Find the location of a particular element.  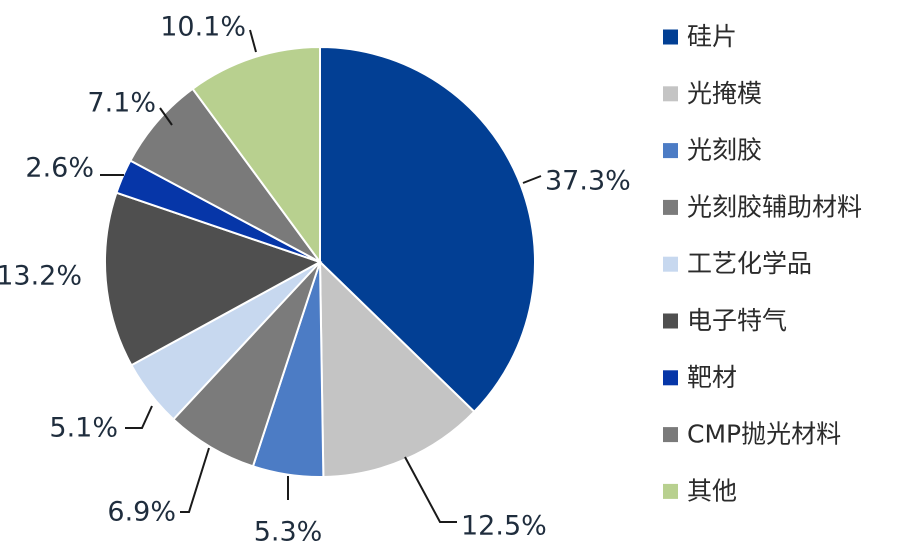

legend-item-2: 光掩模 is located at coordinates (712, 93).